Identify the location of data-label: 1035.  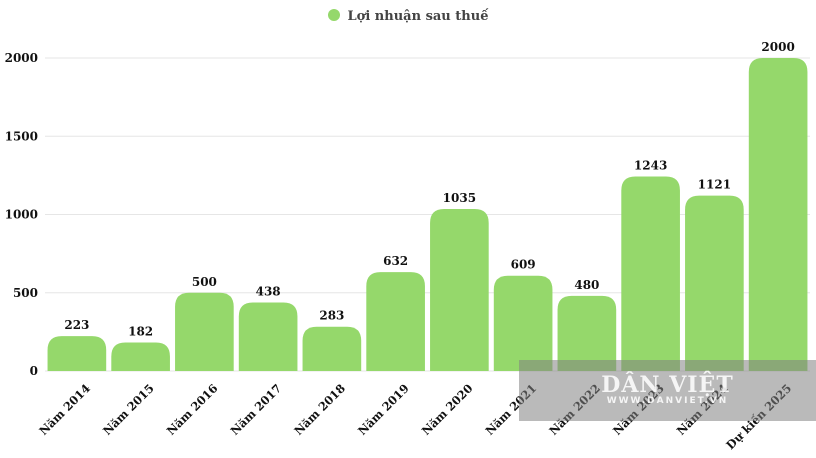
(459, 198).